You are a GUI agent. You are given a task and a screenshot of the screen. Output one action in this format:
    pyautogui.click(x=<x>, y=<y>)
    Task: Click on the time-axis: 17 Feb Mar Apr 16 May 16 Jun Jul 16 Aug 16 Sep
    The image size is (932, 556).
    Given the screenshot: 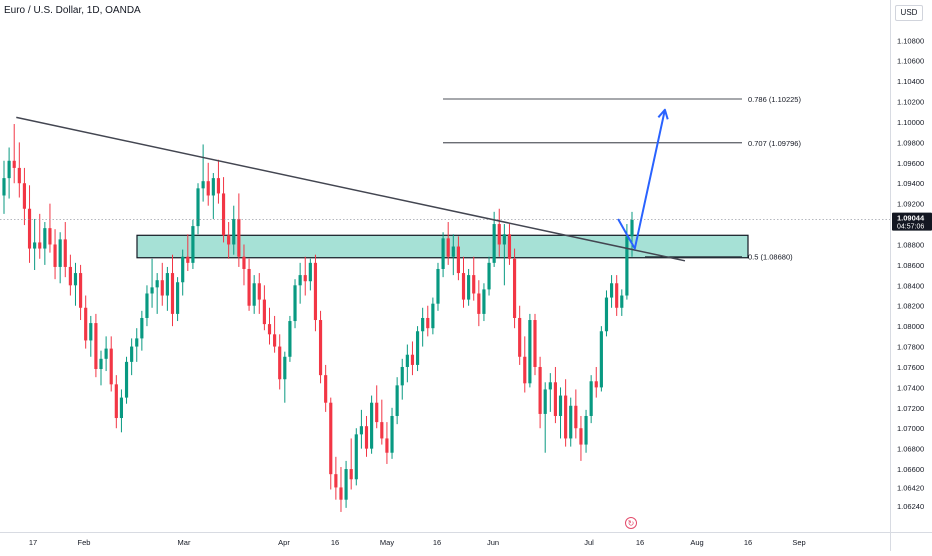 What is the action you would take?
    pyautogui.click(x=445, y=541)
    